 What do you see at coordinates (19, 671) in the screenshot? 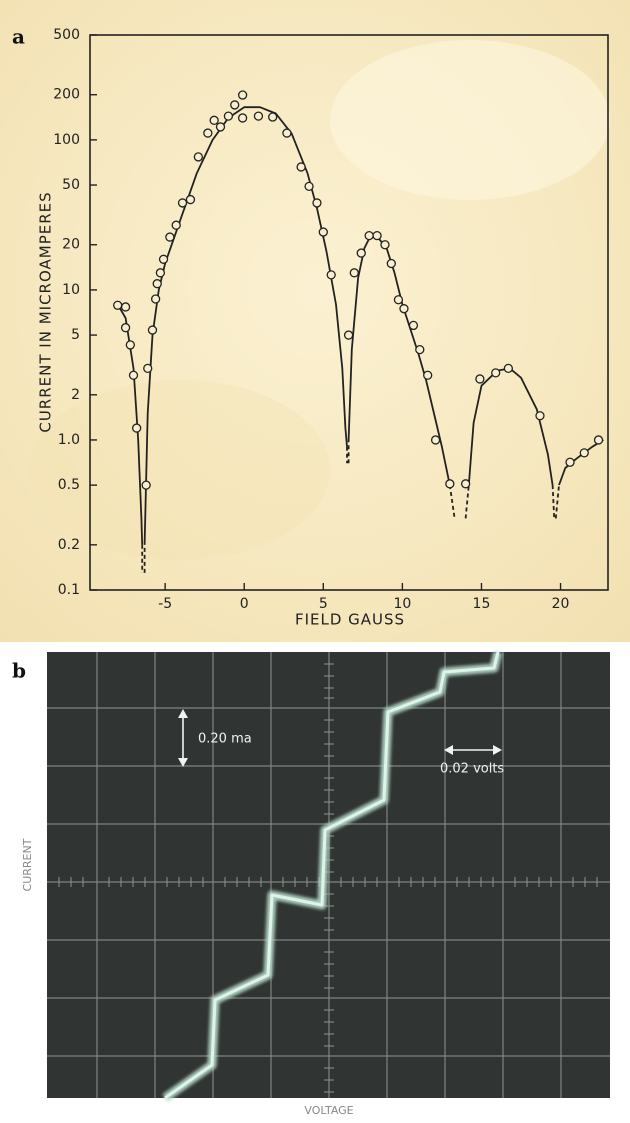
I see `panel-label: b` at bounding box center [19, 671].